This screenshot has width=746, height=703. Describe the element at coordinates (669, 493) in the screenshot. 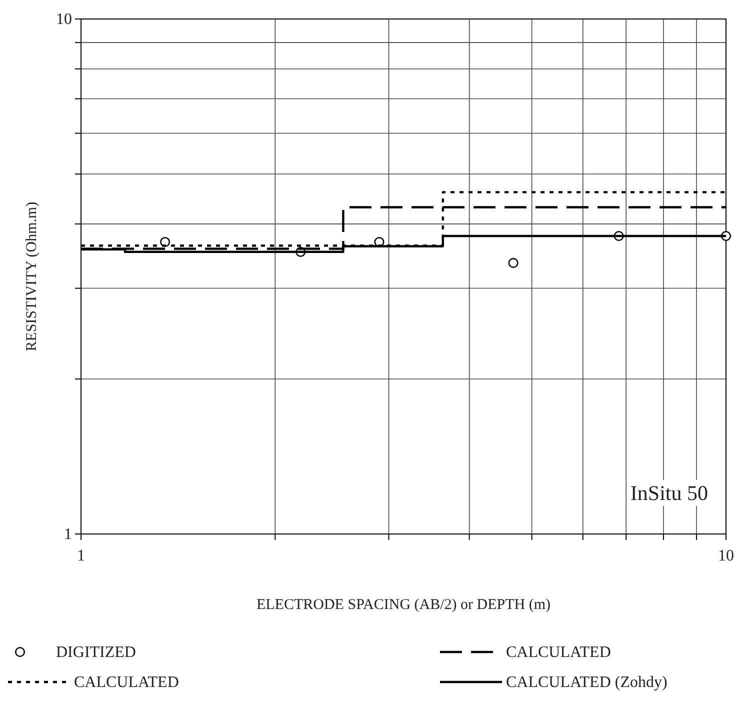

I see `annotation: InSitu 50` at that location.